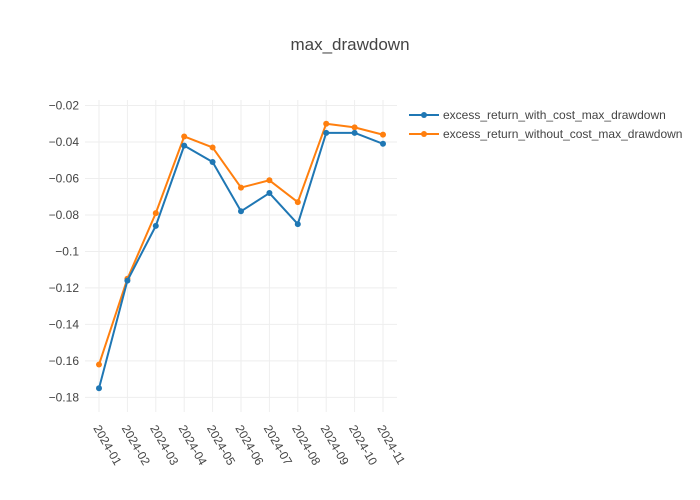 The height and width of the screenshot is (500, 700). What do you see at coordinates (64, 215) in the screenshot?
I see `y-tick-label: −0.08` at bounding box center [64, 215].